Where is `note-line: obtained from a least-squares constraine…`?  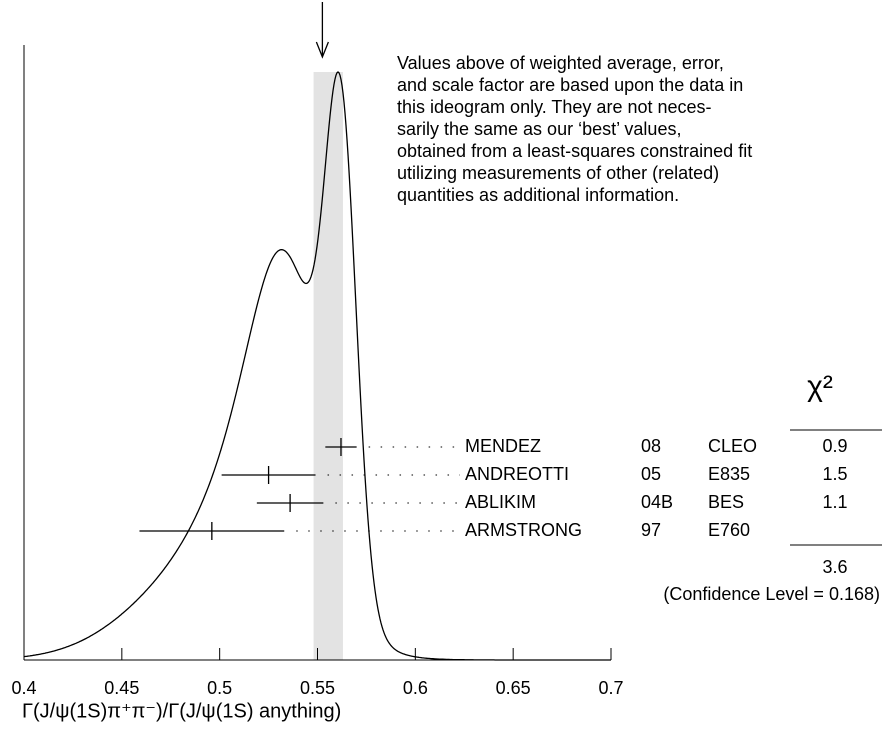
note-line: obtained from a least-squares constraine… is located at coordinates (574, 151).